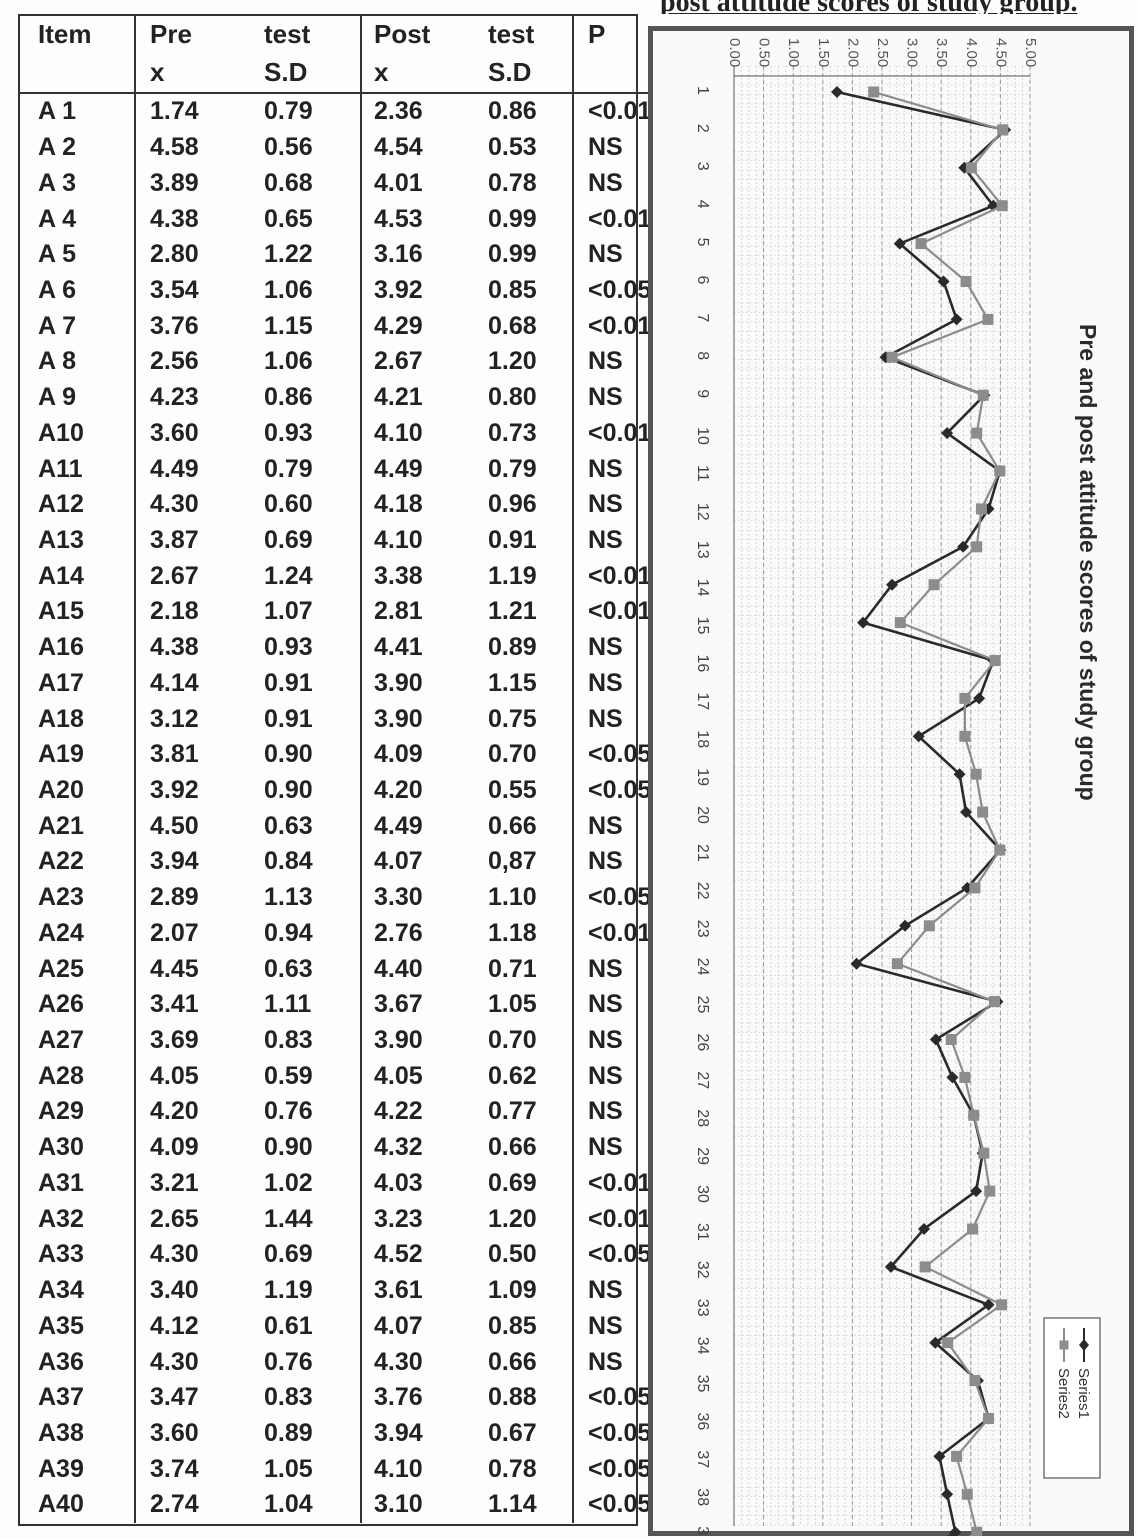  Describe the element at coordinates (174, 397) in the screenshot. I see `cell-pre-mean: 4.23` at that location.